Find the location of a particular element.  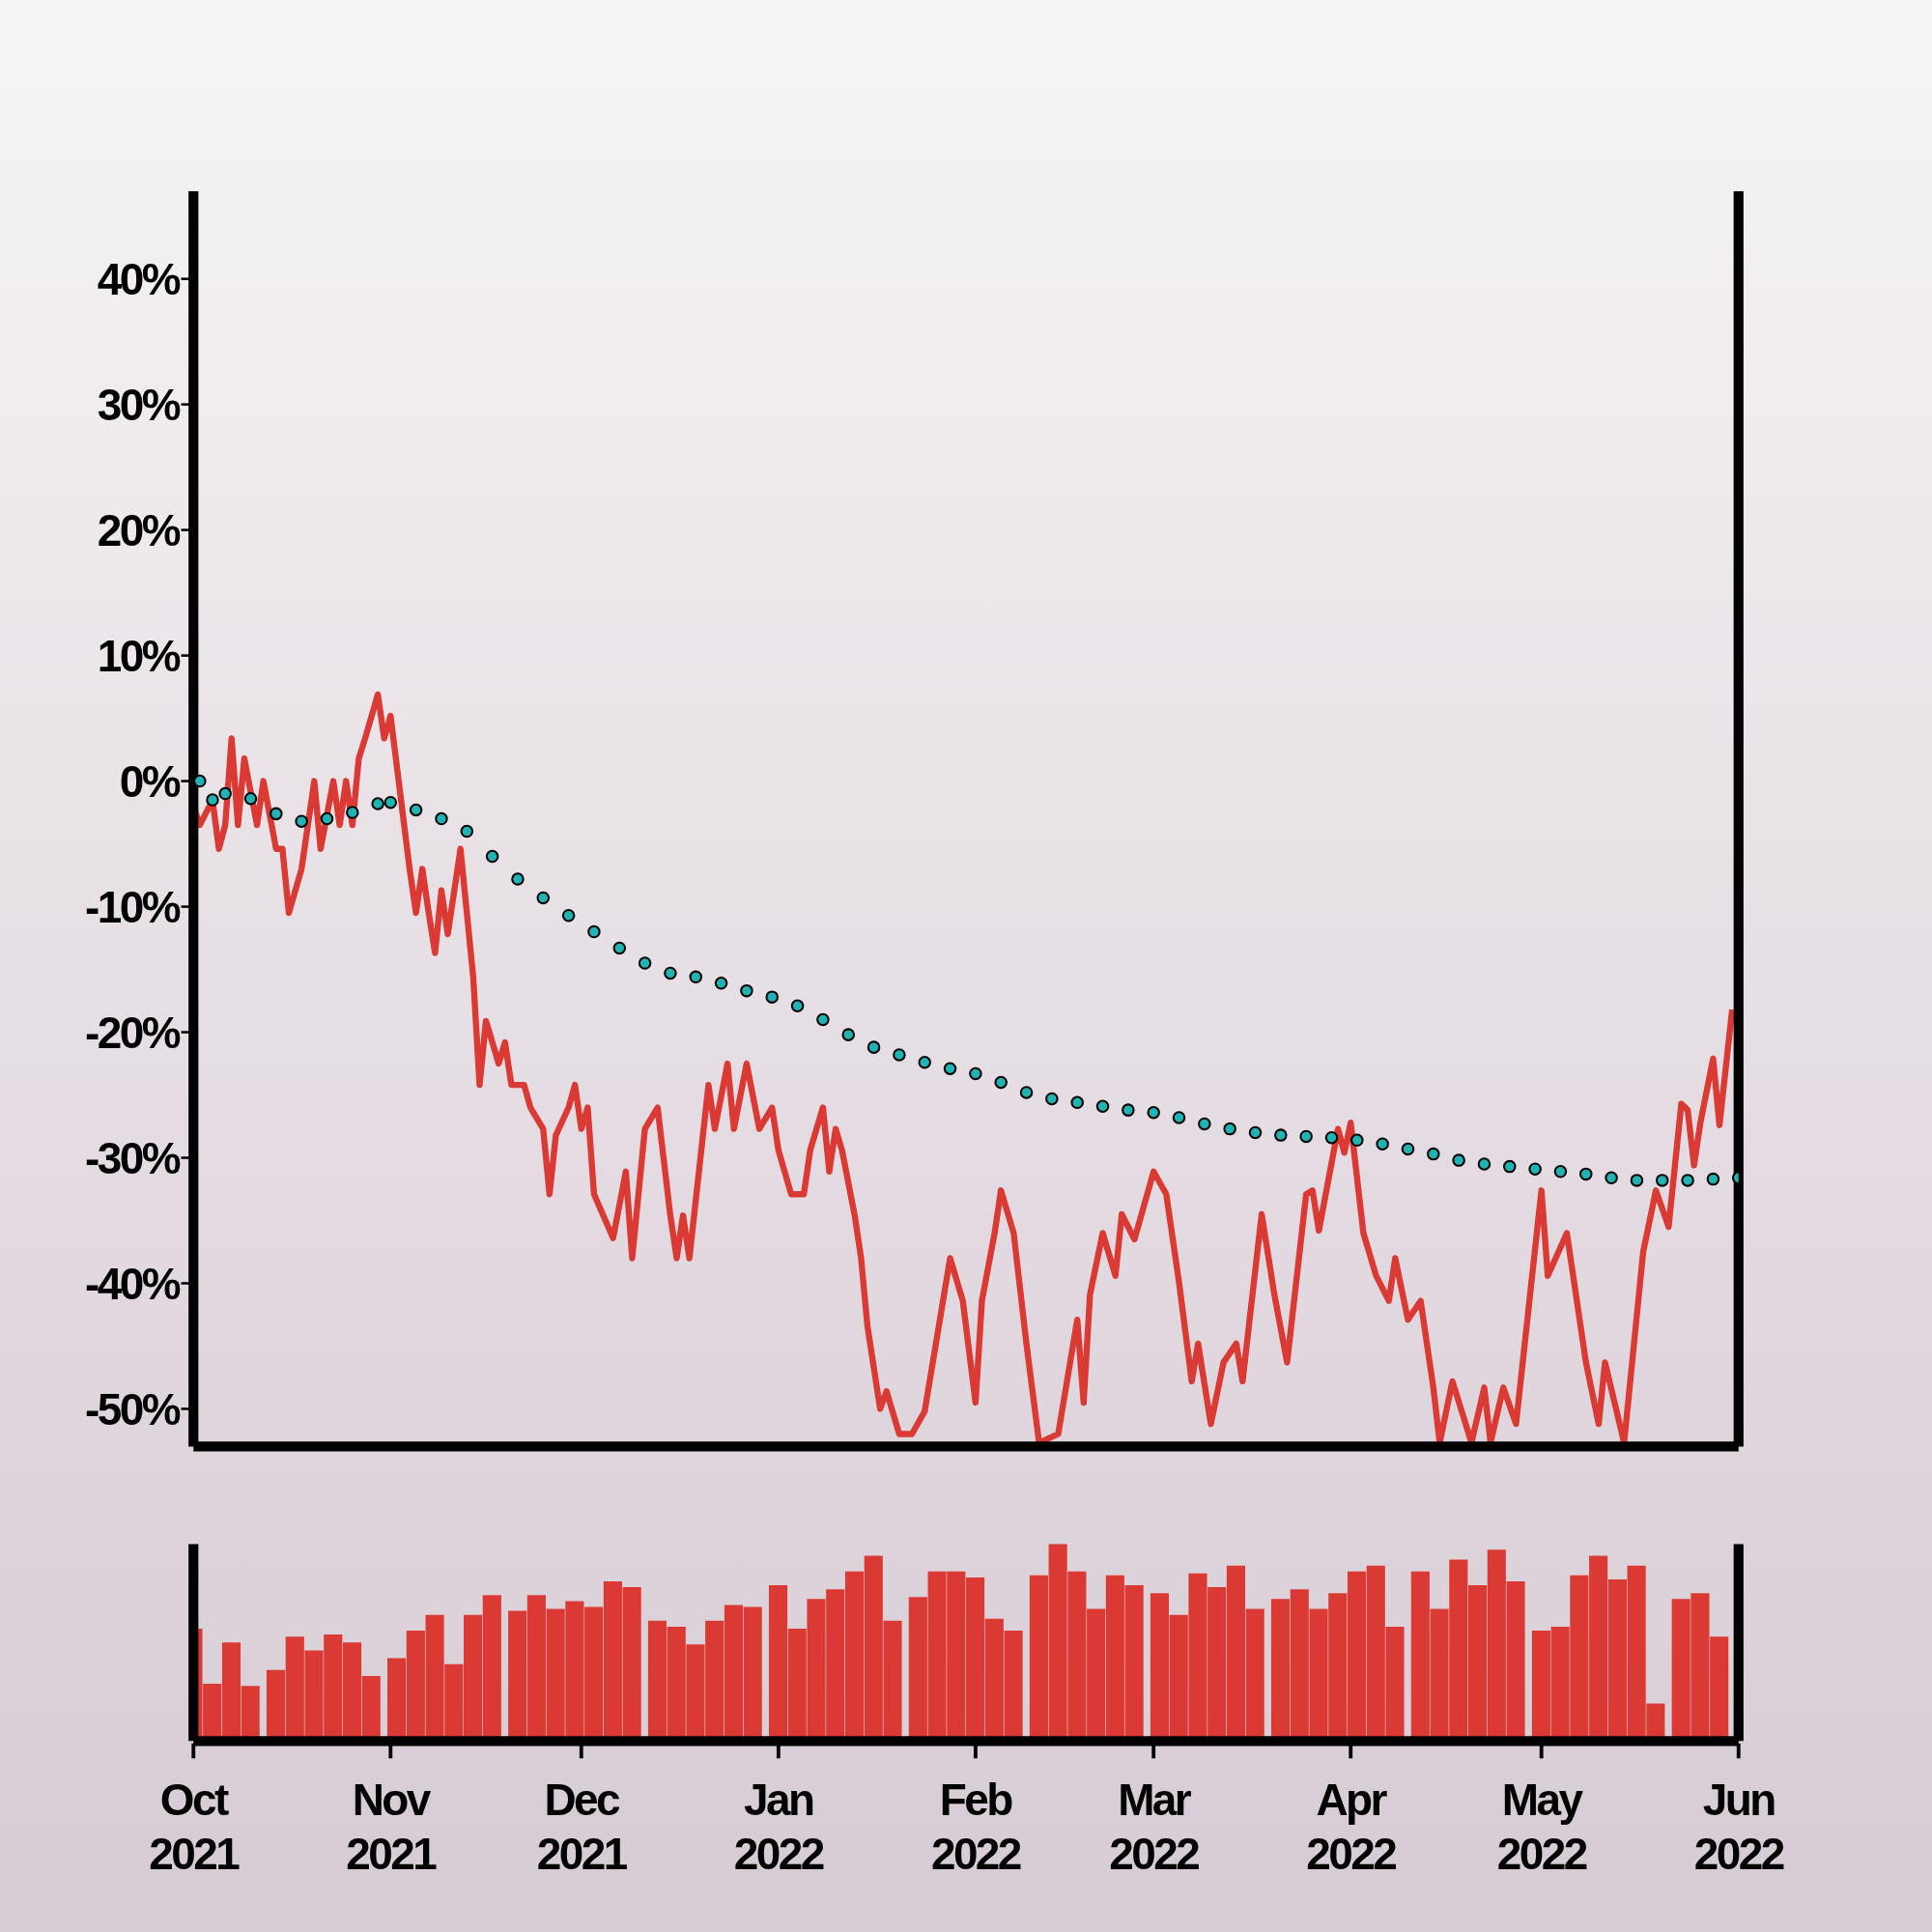

y-tick-label: -50% is located at coordinates (132, 1409).